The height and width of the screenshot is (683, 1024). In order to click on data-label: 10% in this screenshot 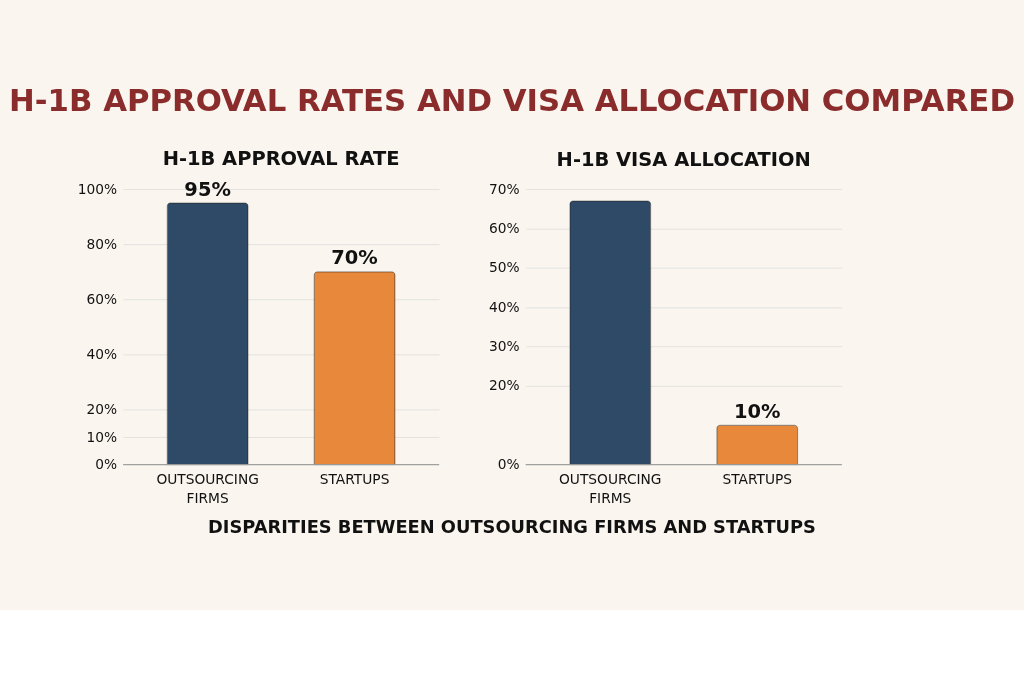, I will do `click(757, 411)`.